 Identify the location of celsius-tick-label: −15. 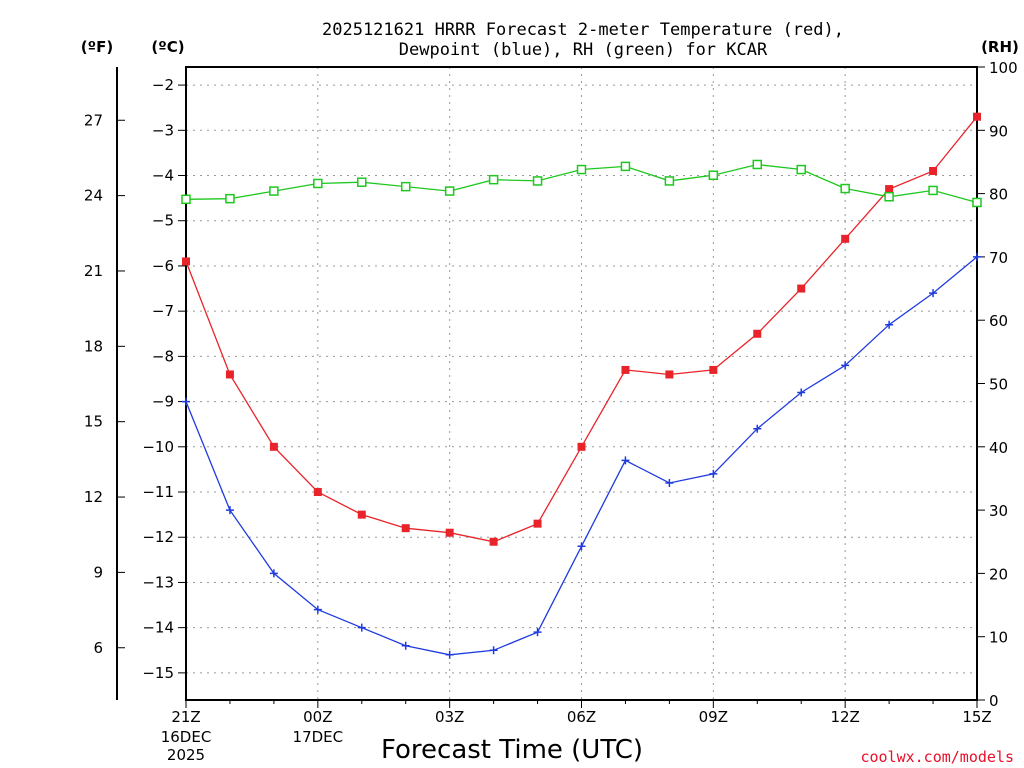
(158, 673).